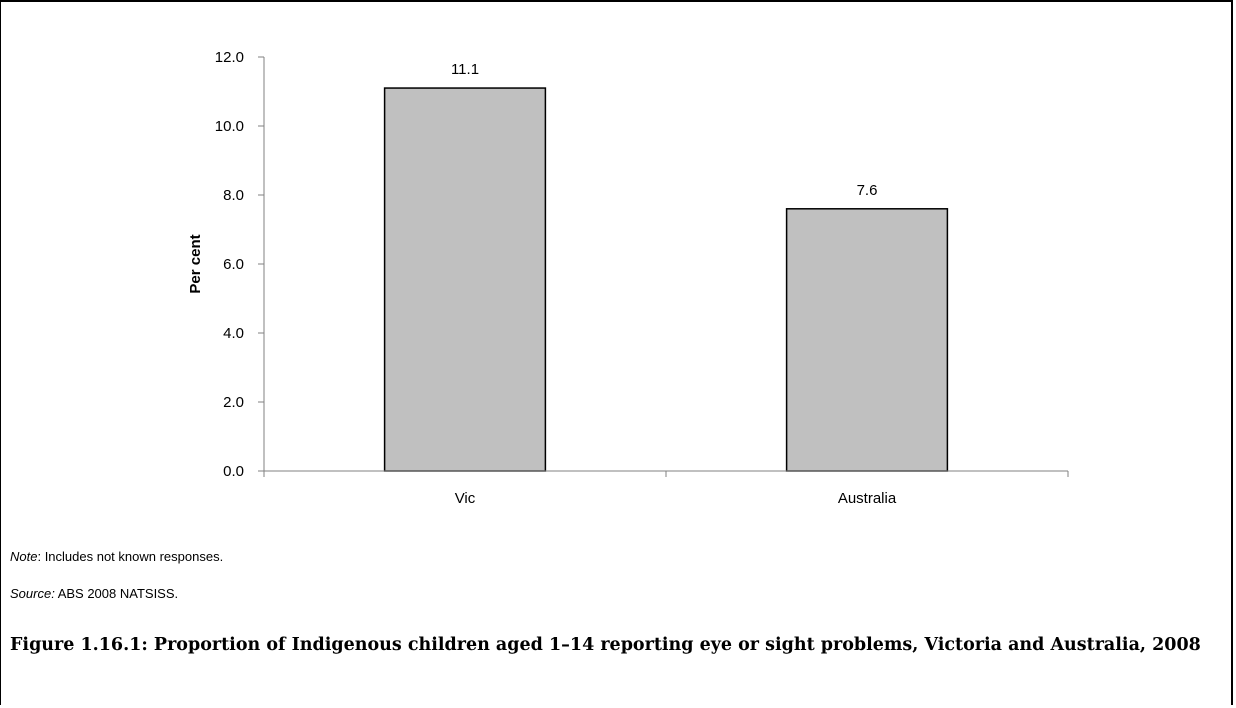 The height and width of the screenshot is (708, 1236). I want to click on y-axis-label: Per cent, so click(195, 263).